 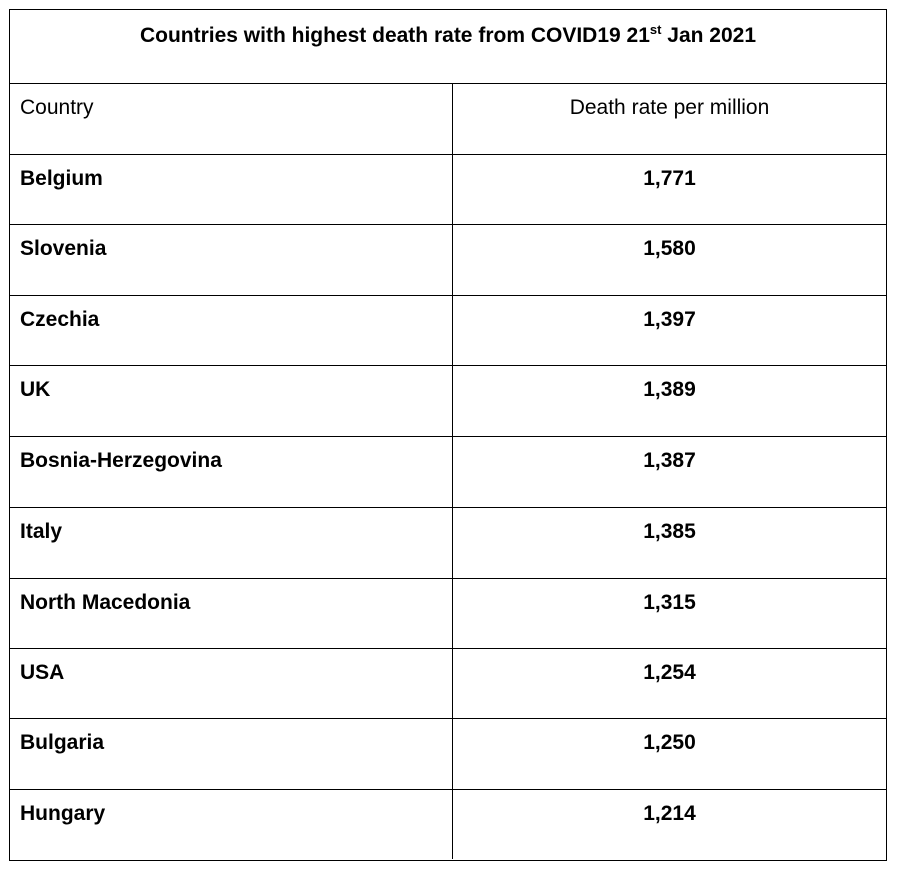 I want to click on death-rate-cell: 1,254, so click(x=669, y=672).